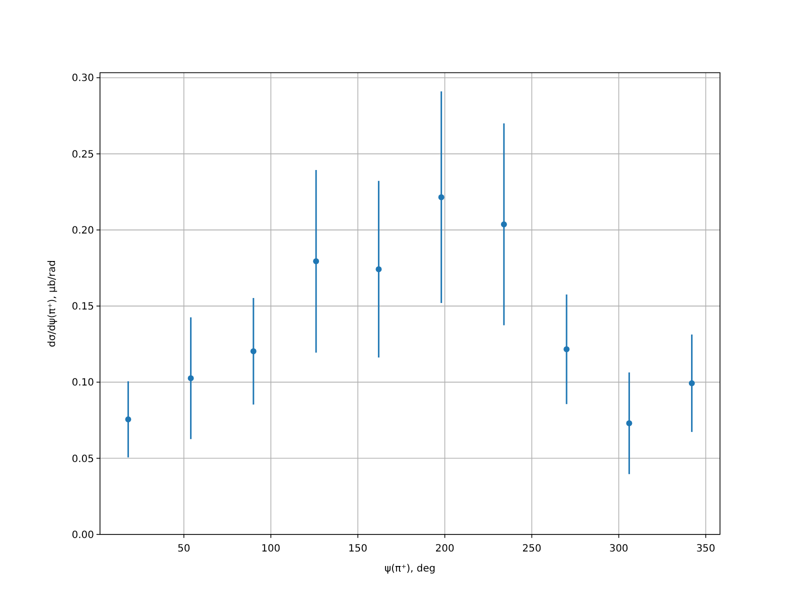 This screenshot has width=800, height=600. Describe the element at coordinates (83, 459) in the screenshot. I see `y-tick-label: 0.05` at that location.